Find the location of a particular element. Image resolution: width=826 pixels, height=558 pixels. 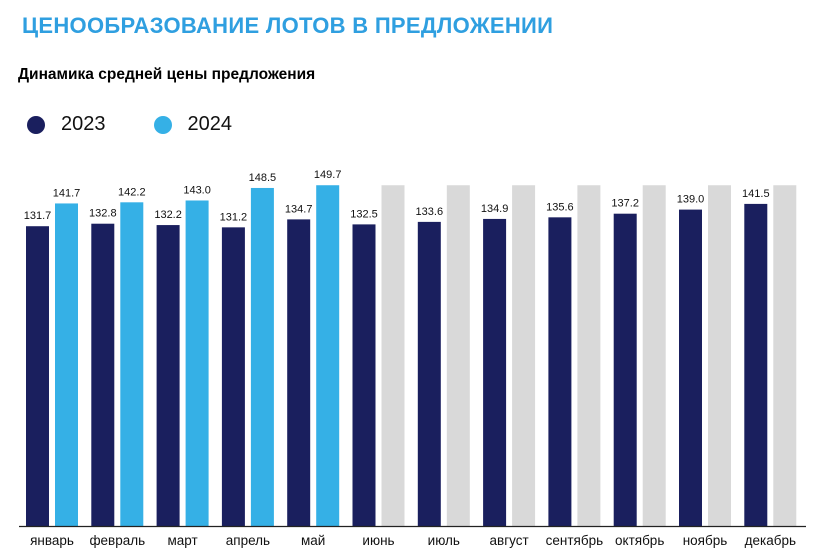

bar-label-2023-2: 132.8 is located at coordinates (103, 214).